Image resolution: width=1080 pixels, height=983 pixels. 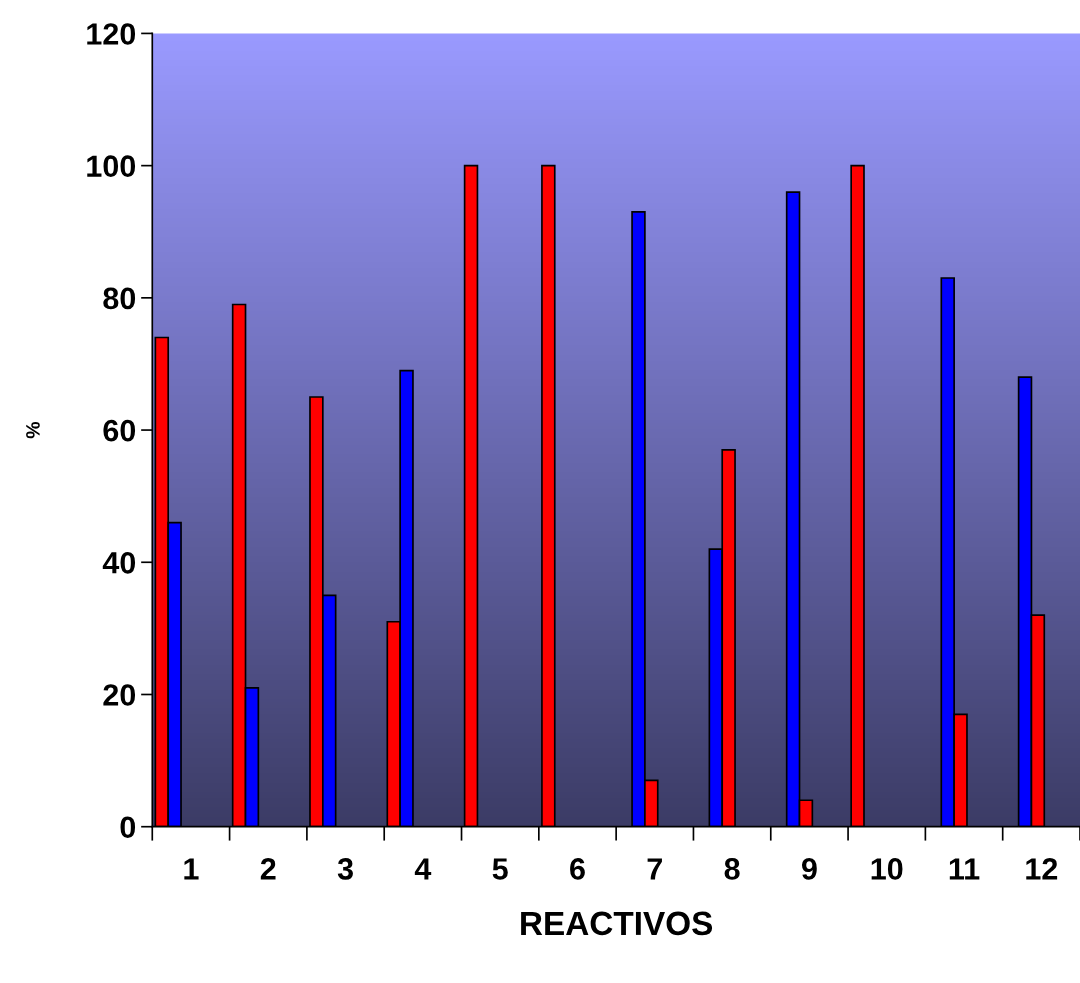 What do you see at coordinates (617, 923) in the screenshot?
I see `x-axis-title: REACTIVOS` at bounding box center [617, 923].